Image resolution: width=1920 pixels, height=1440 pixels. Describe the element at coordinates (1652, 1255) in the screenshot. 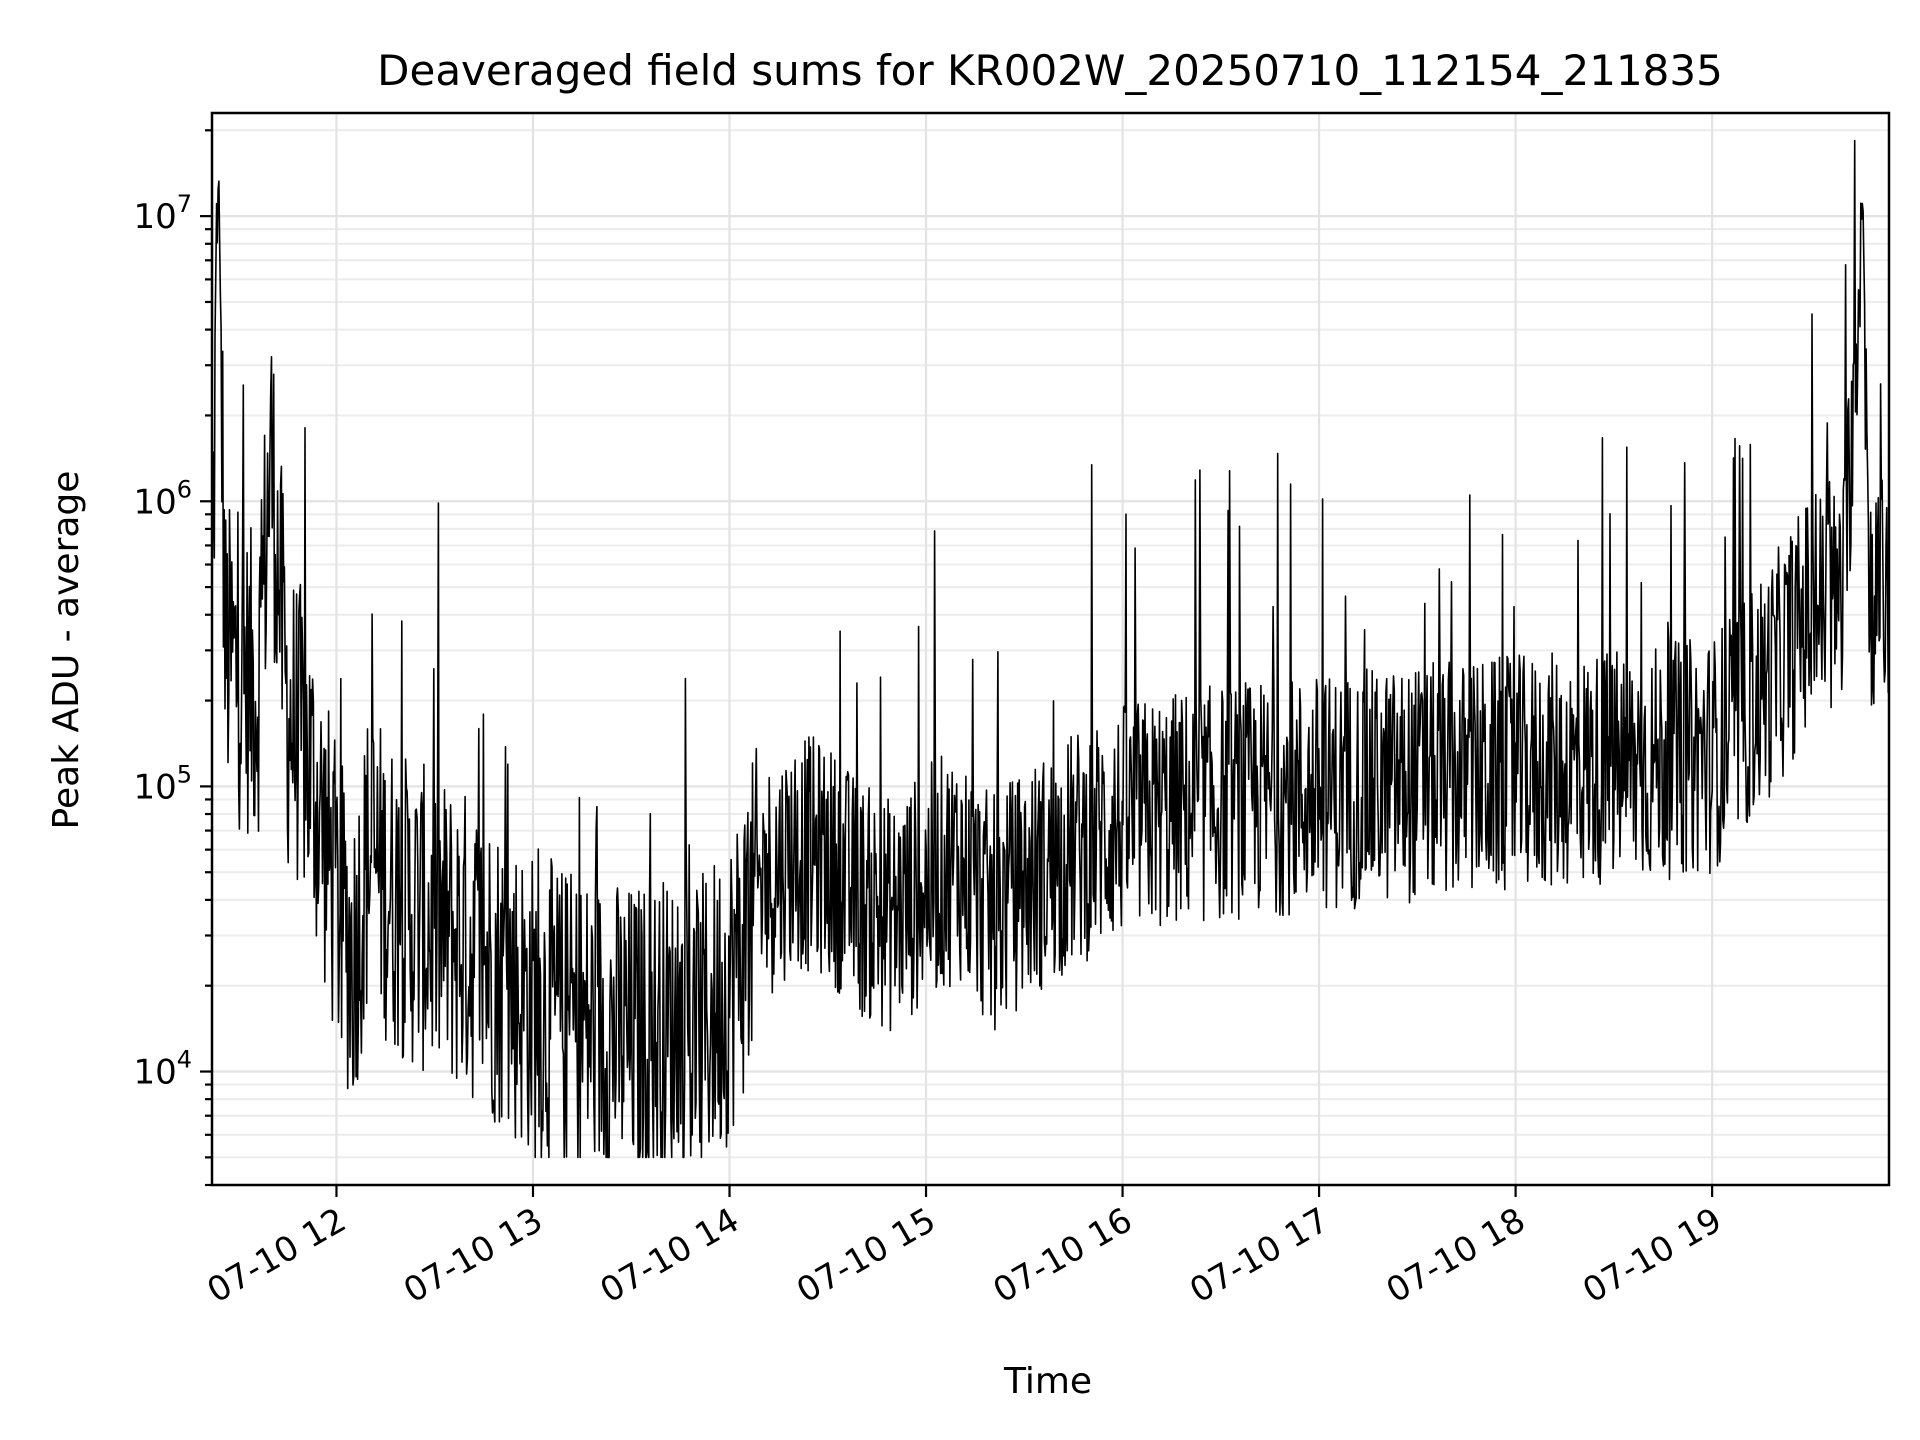

I see `x-tick-label: 07-10 19` at that location.